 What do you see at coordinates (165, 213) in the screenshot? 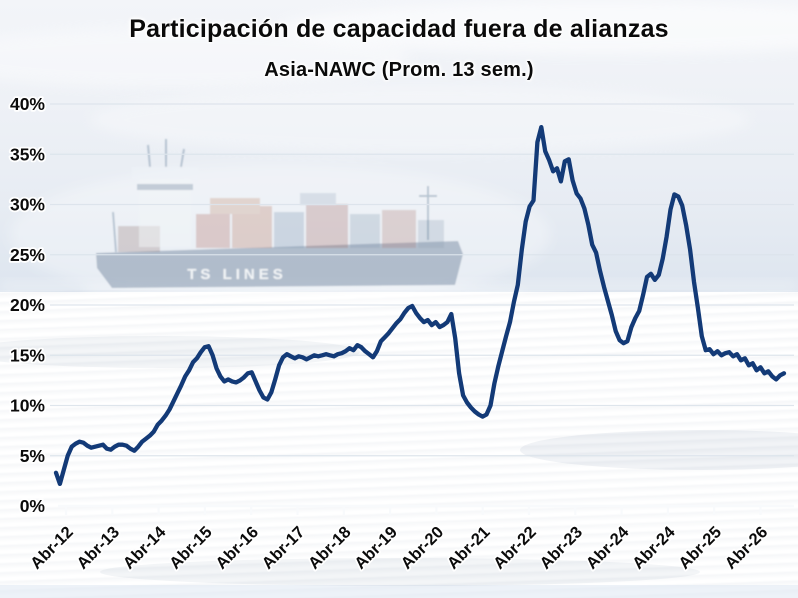
I see `ship-bridge` at bounding box center [165, 213].